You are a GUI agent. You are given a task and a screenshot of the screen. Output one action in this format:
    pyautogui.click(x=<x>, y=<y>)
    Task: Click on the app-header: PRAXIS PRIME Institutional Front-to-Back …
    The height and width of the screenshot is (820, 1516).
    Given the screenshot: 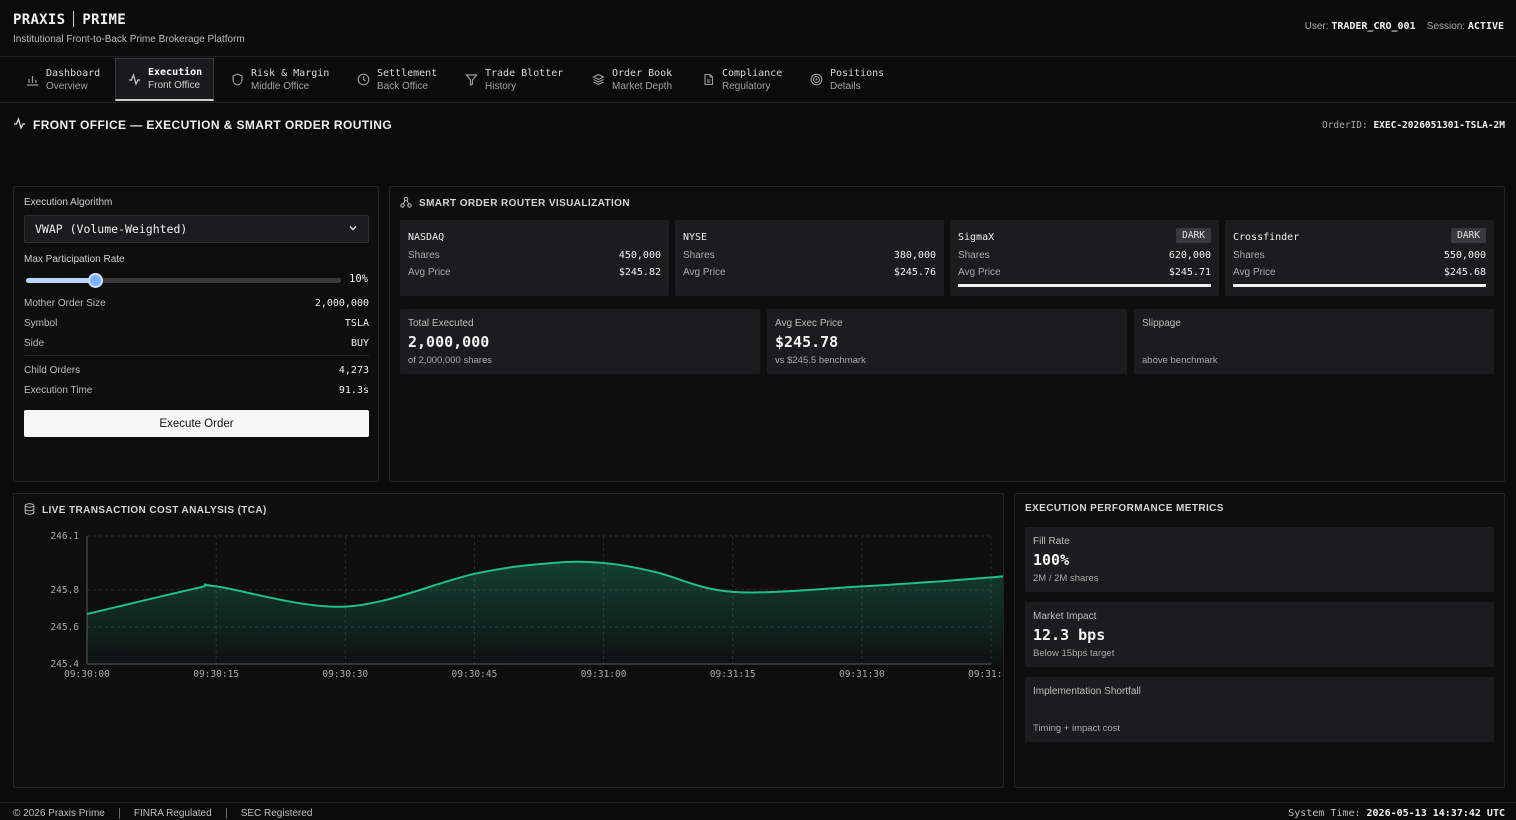 What is the action you would take?
    pyautogui.click(x=758, y=28)
    